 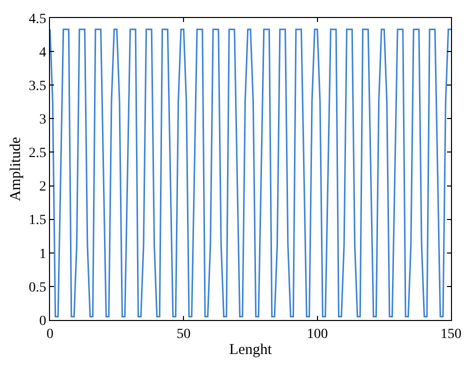 What do you see at coordinates (42, 120) in the screenshot?
I see `y-tick-label: 3` at bounding box center [42, 120].